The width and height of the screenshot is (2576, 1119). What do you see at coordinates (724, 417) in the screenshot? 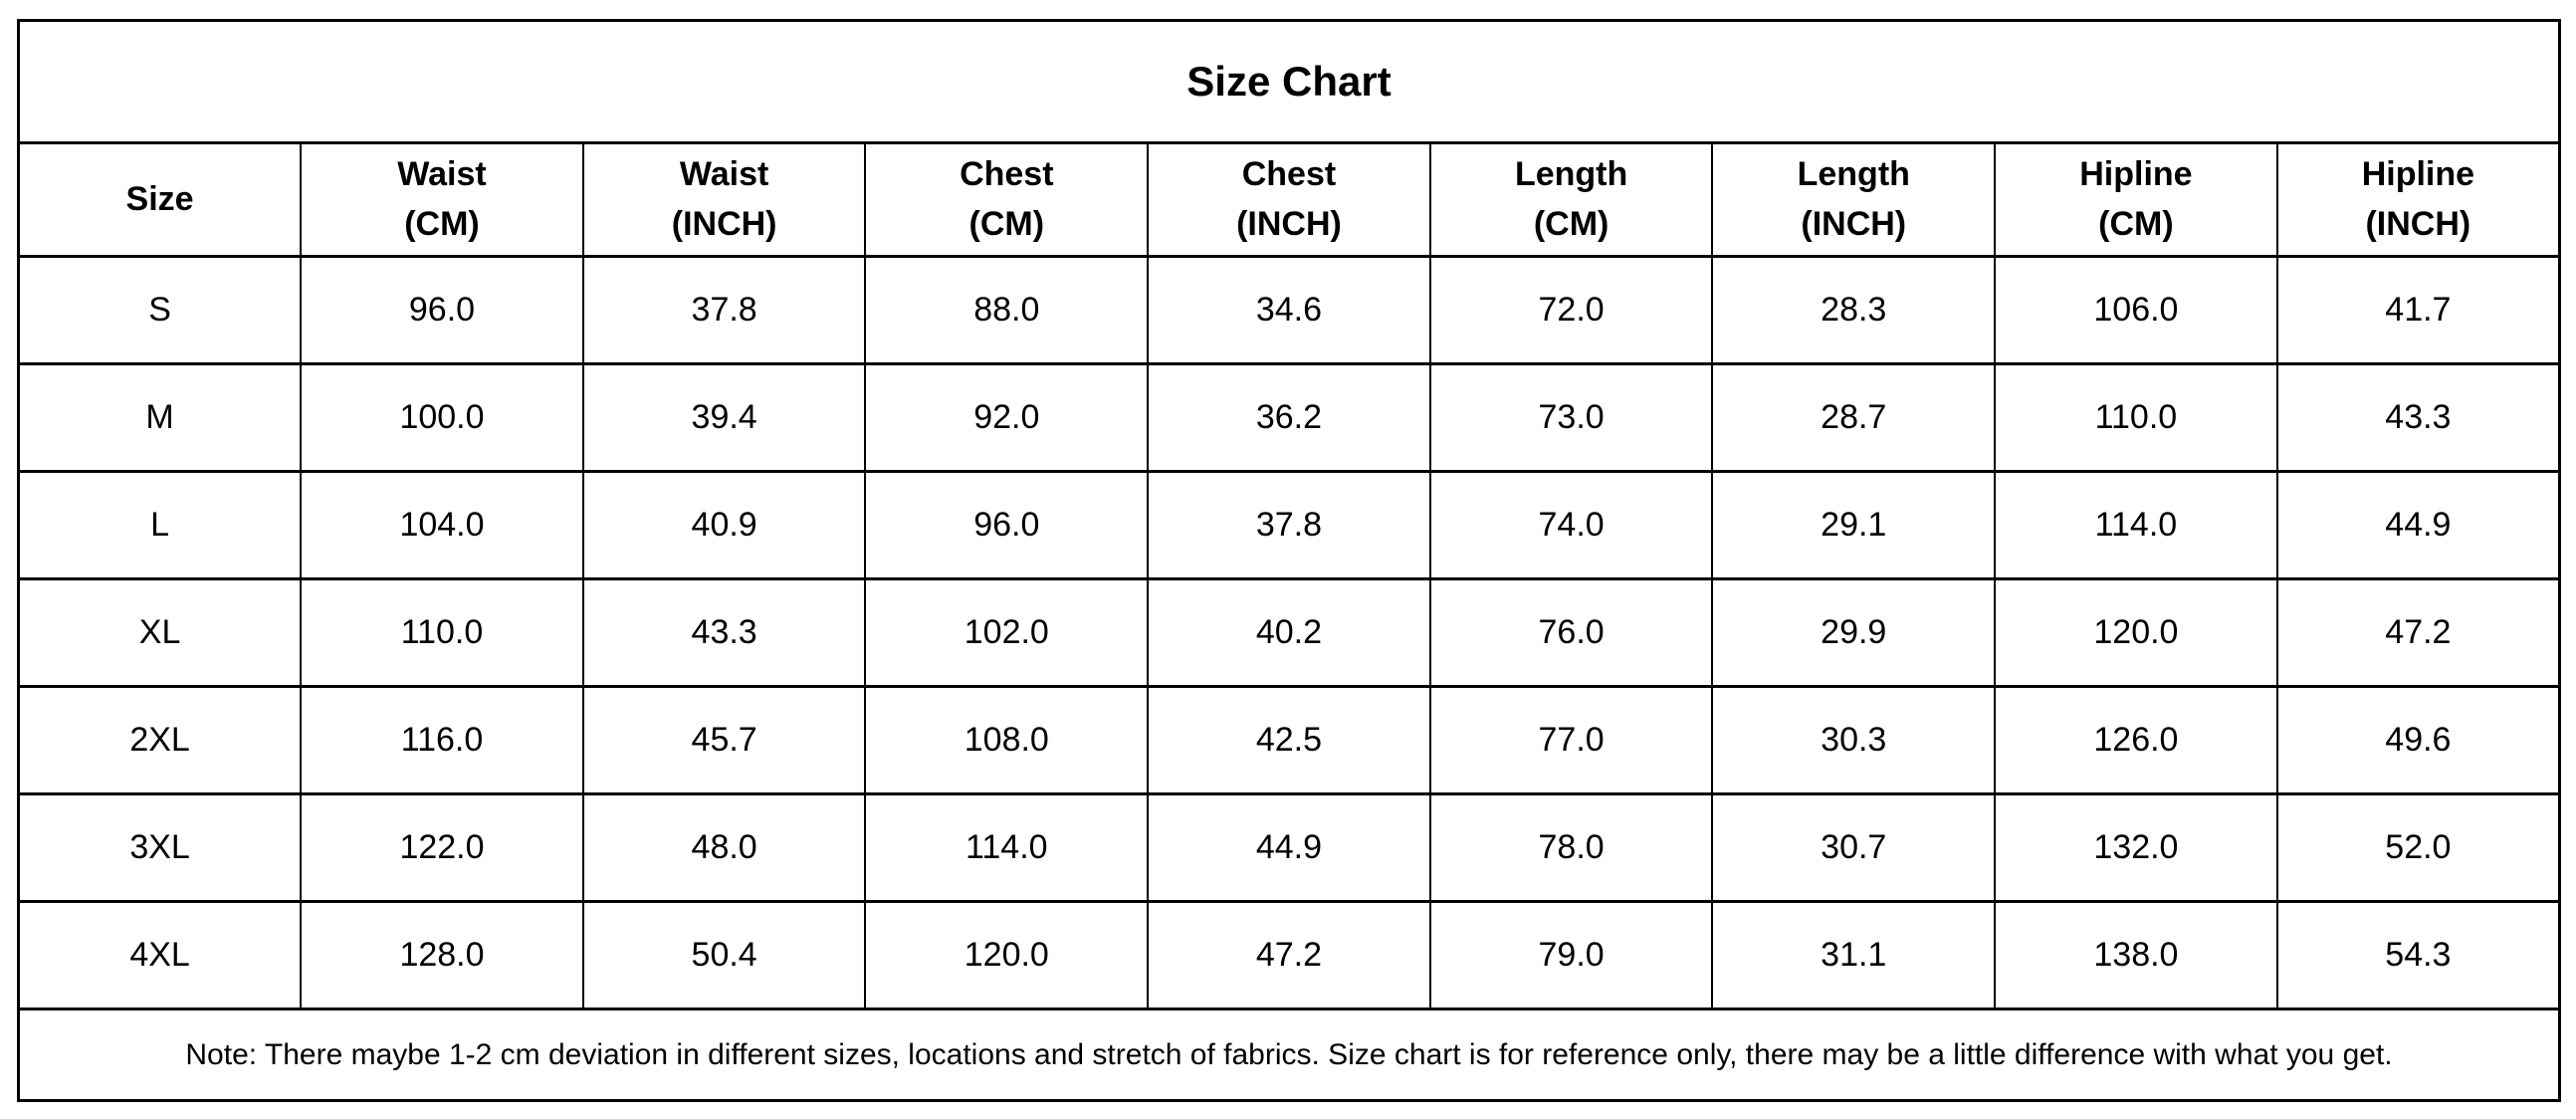
I see `value-cell: 39.4` at bounding box center [724, 417].